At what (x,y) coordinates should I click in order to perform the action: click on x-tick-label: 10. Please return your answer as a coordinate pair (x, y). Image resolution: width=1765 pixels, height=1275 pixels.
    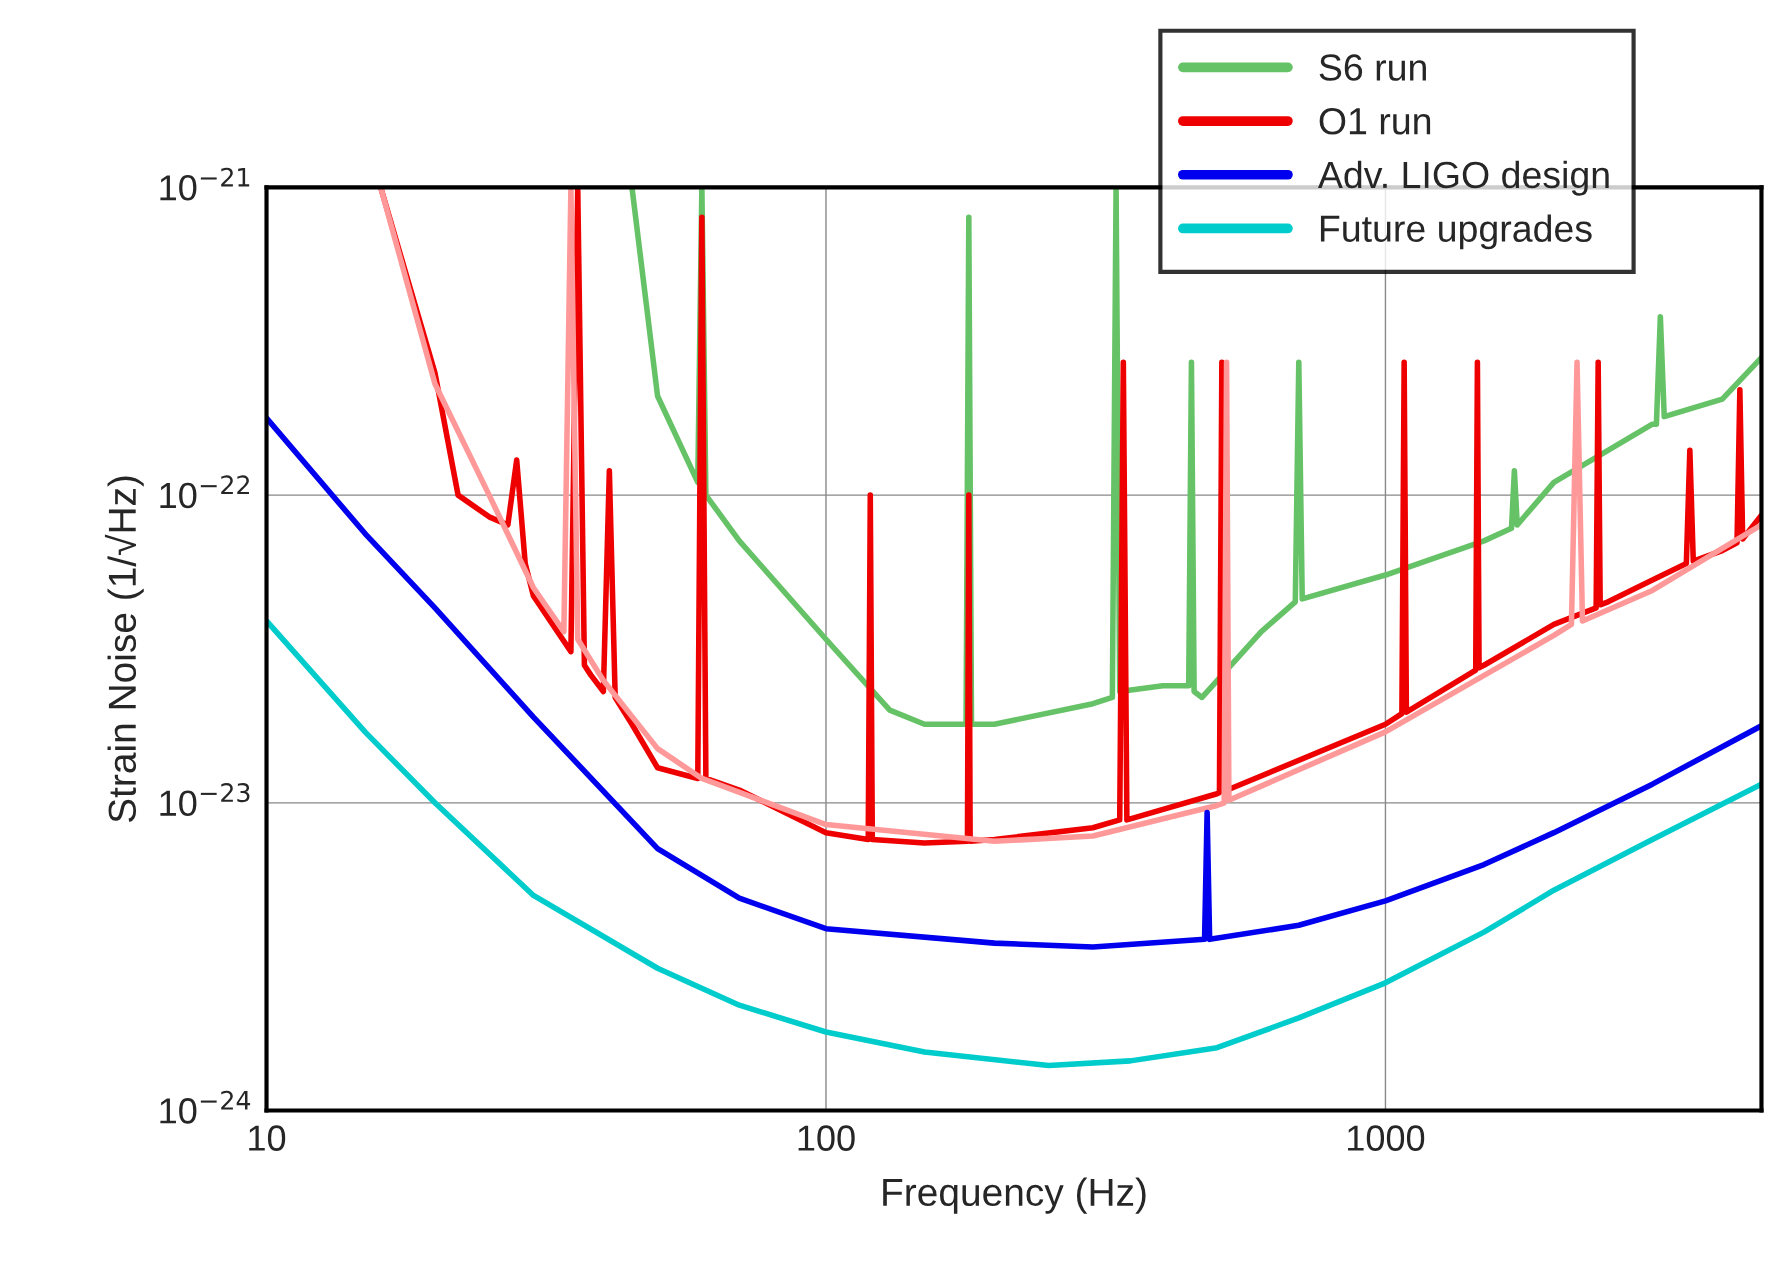
    Looking at the image, I should click on (267, 1138).